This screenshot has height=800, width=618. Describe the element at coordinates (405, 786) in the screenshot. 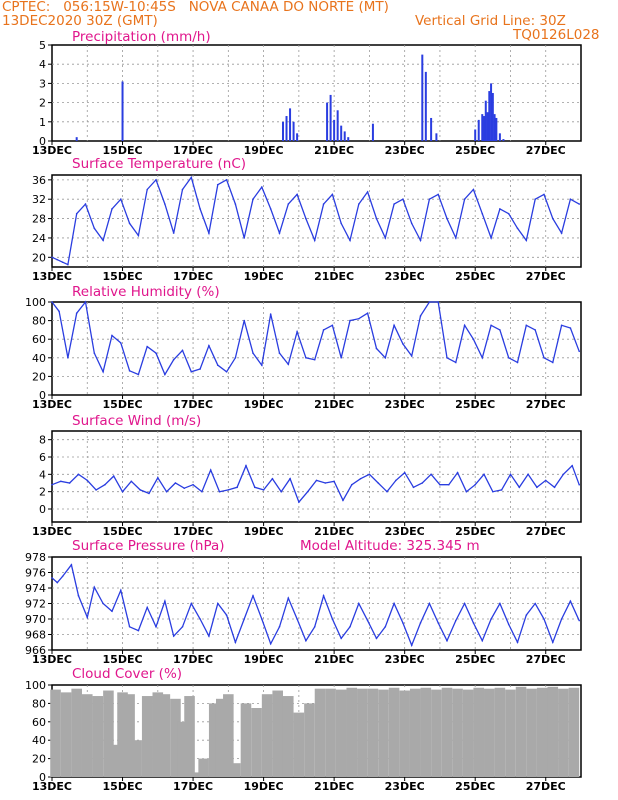

I see `x-tick-label: 23DEC` at that location.